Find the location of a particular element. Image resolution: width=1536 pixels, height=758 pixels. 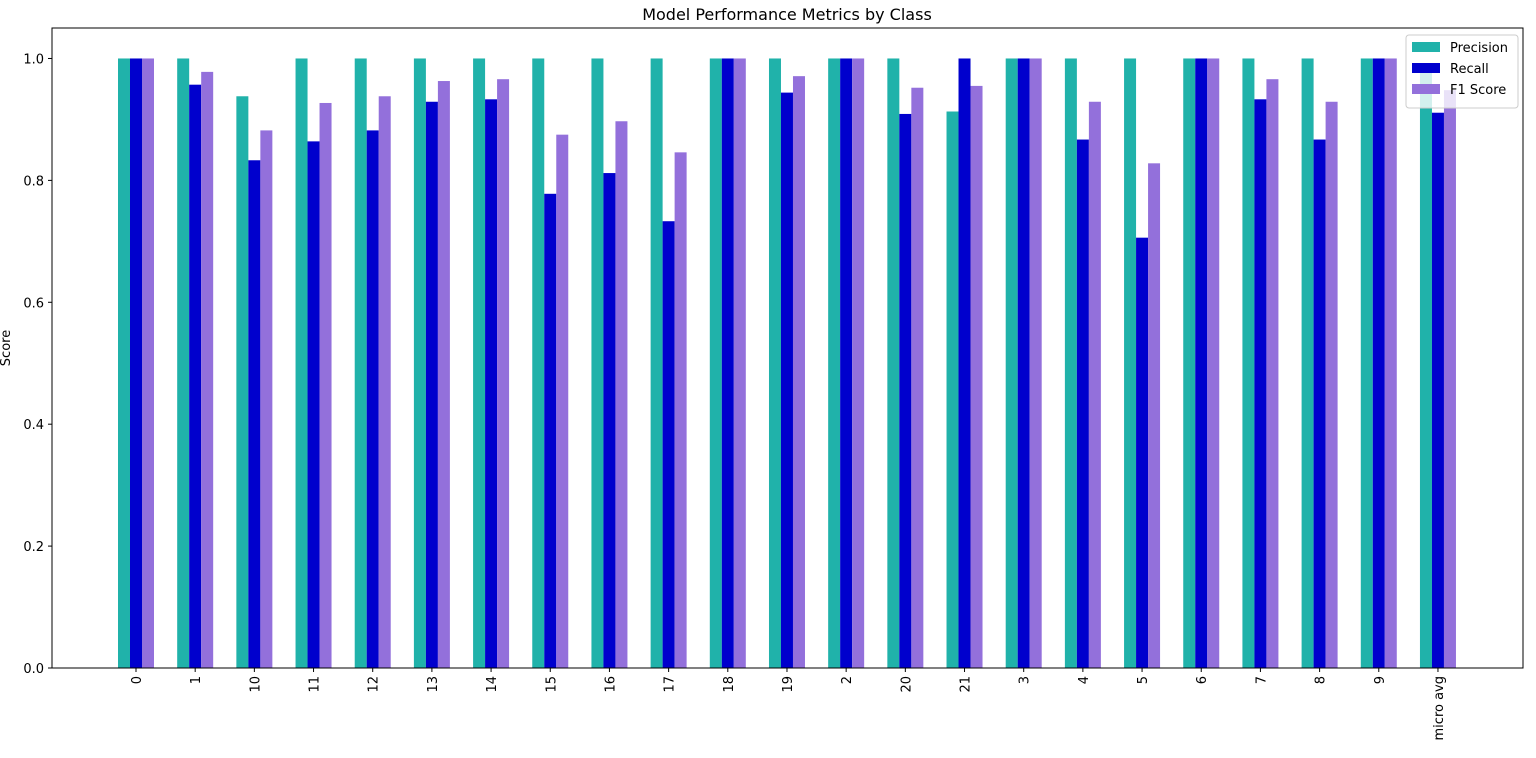

x-tick-label: 8 is located at coordinates (1321, 680).